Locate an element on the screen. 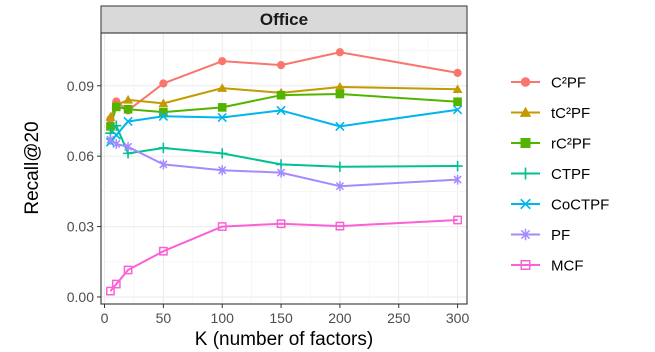 This screenshot has width=655, height=352. legend: C²PF tC²PF rC²PF CTPF CoCTPF PF MCF is located at coordinates (560, 175).